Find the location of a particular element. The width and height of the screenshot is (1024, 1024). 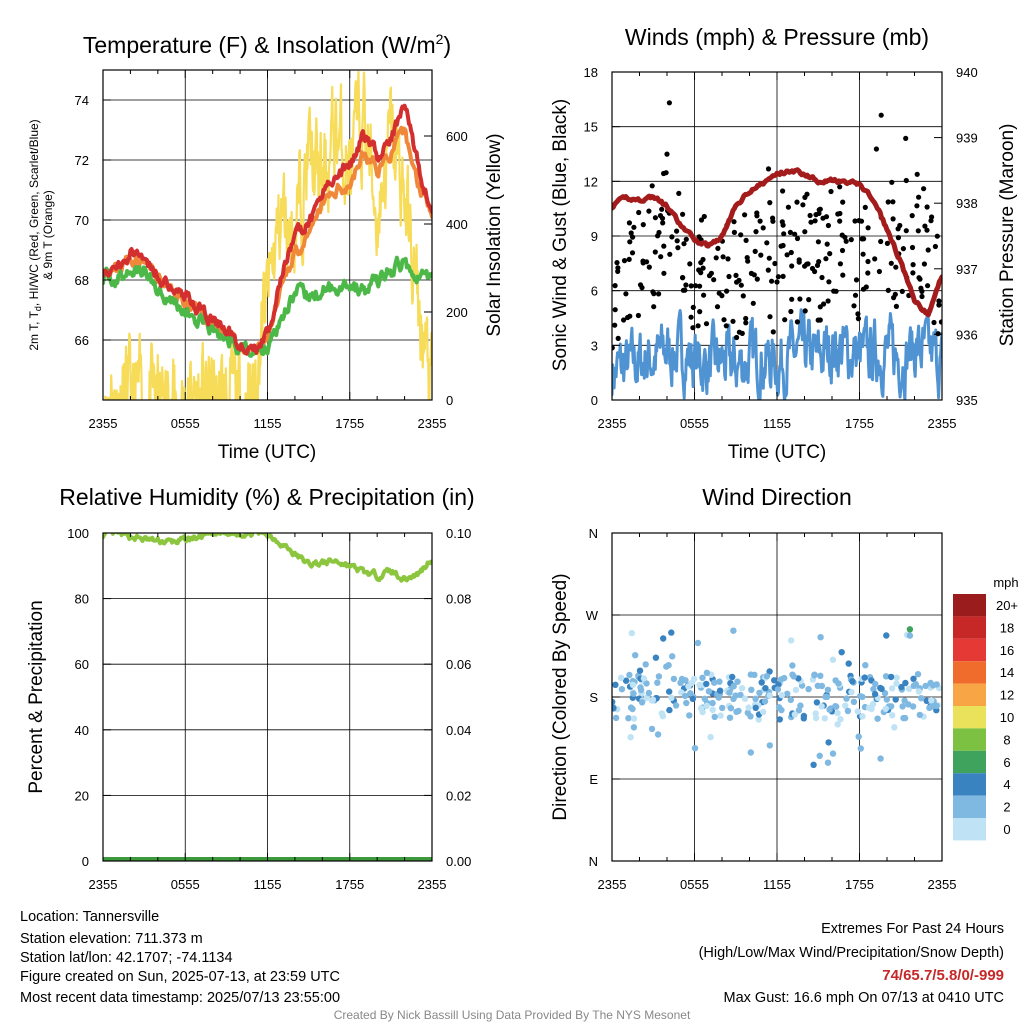

y2-tick-label: 0.02 is located at coordinates (458, 795).